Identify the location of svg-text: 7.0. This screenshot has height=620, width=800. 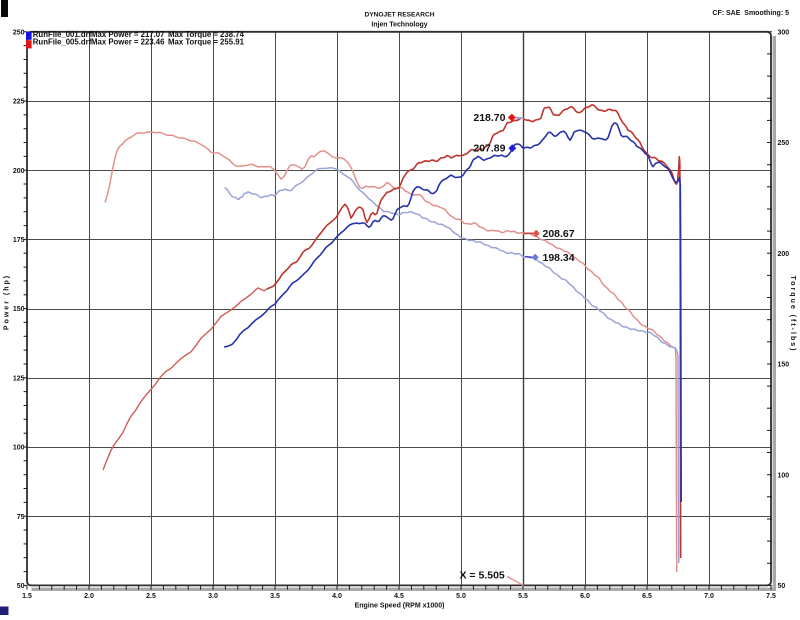
(709, 596).